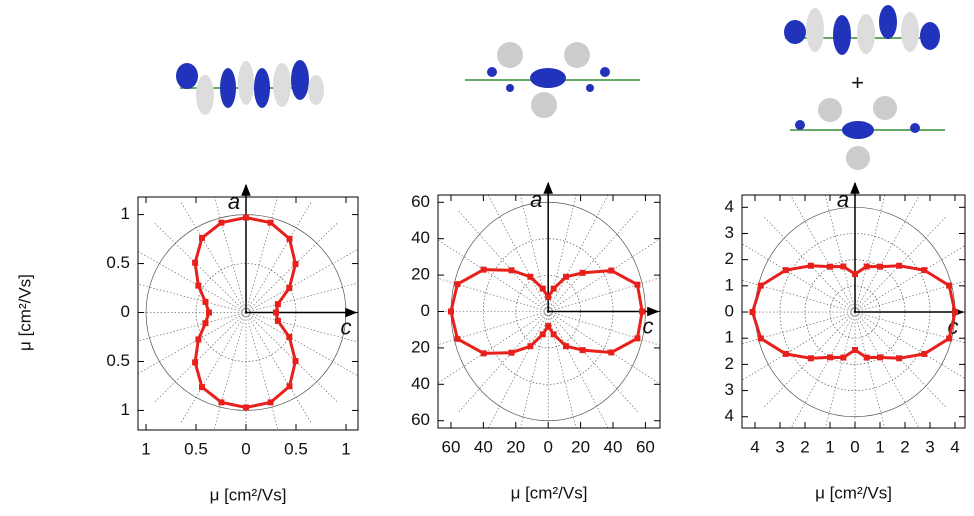 This screenshot has height=516, width=974. I want to click on y-tick-label: 3, so click(729, 389).